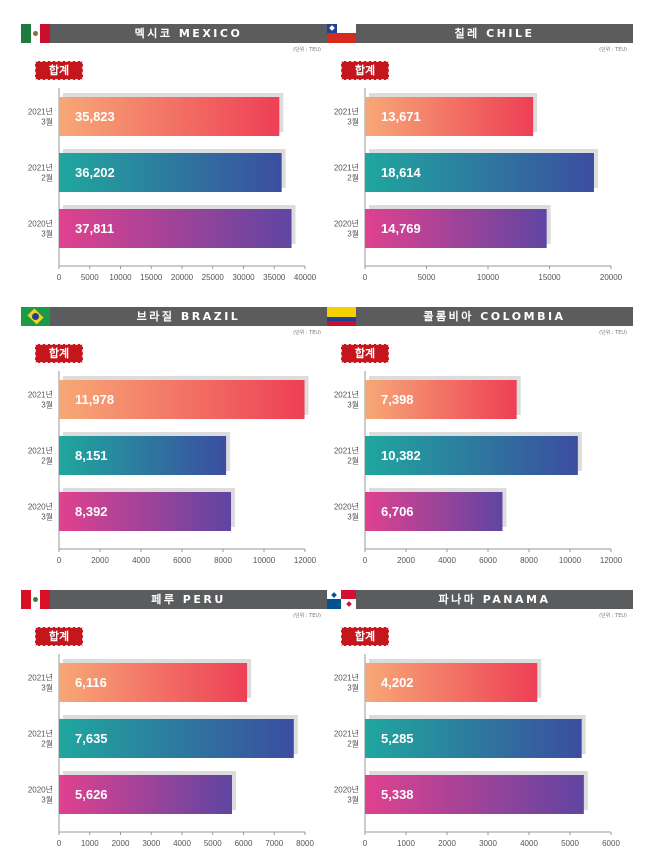 Image resolution: width=651 pixels, height=862 pixels. What do you see at coordinates (188, 599) in the screenshot?
I see `panel-title: 페루 PERU` at bounding box center [188, 599].